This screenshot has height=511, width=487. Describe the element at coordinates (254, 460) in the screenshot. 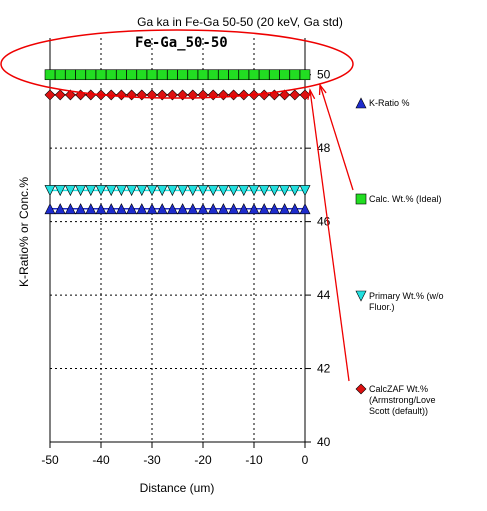

I see `x-tick-label: -10` at that location.